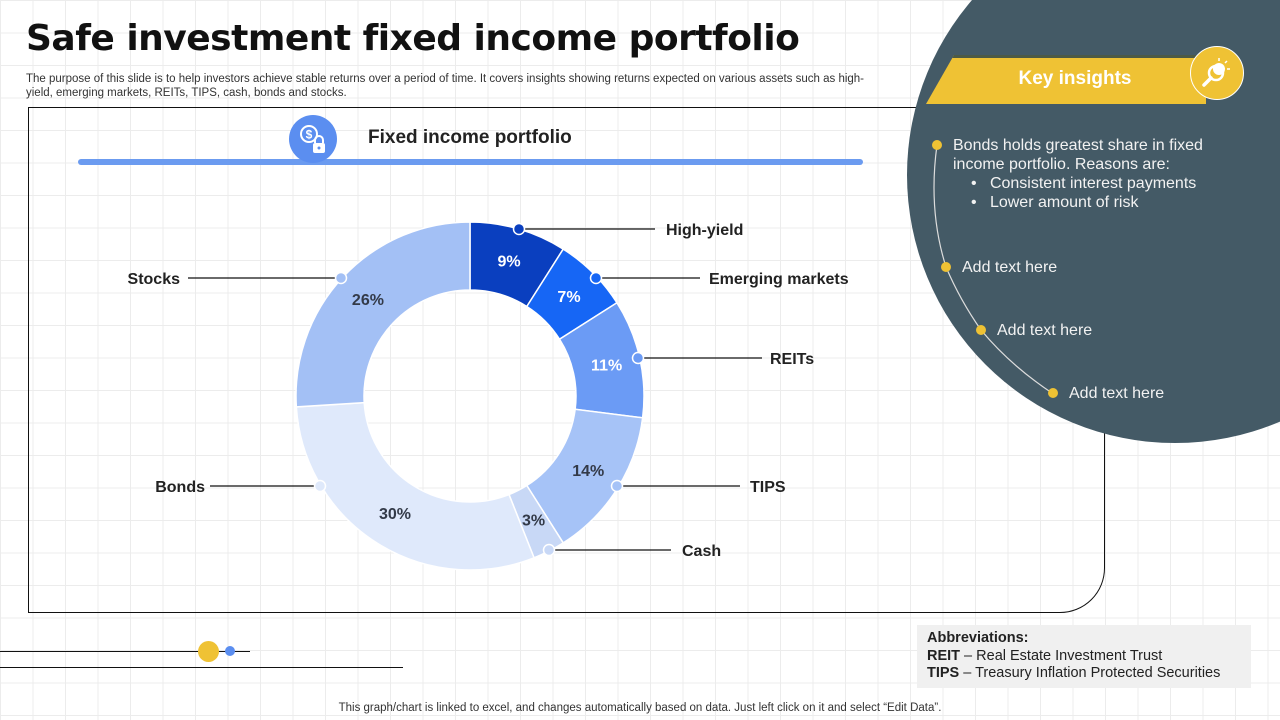 The height and width of the screenshot is (720, 1280). What do you see at coordinates (1061, 655) in the screenshot?
I see `abbreviation-meaning: – Real Estate Investment Trust` at bounding box center [1061, 655].